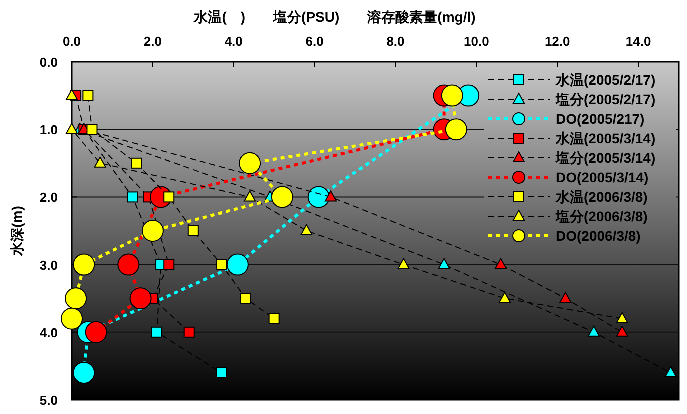 This screenshot has height=414, width=687. What do you see at coordinates (639, 41) in the screenshot?
I see `x-tick-label: 14.0` at bounding box center [639, 41].